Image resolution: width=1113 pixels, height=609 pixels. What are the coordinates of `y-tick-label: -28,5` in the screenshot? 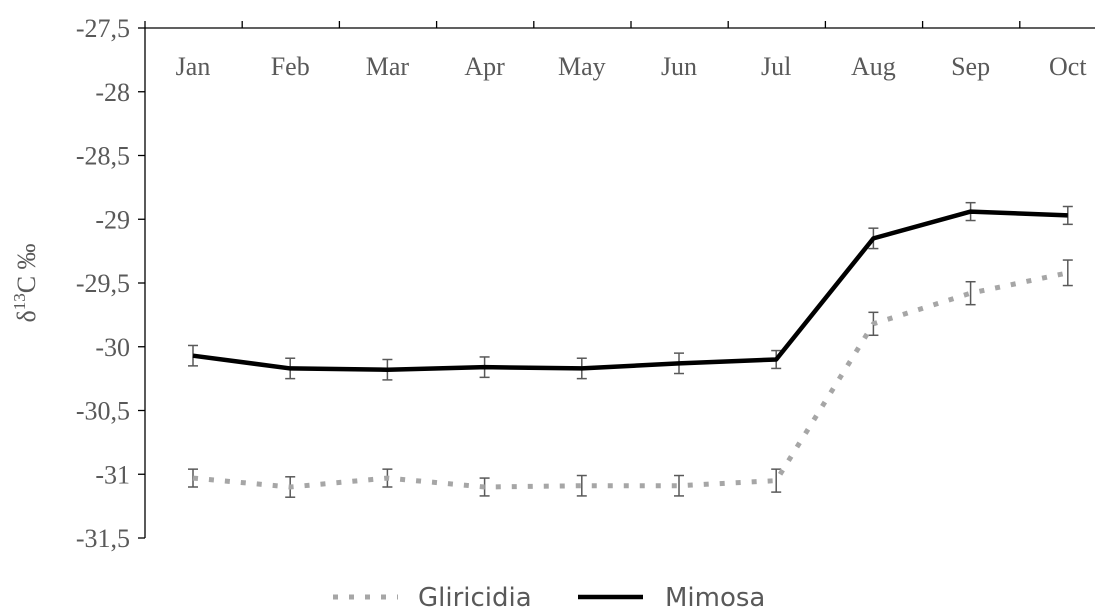 It's located at (103, 156).